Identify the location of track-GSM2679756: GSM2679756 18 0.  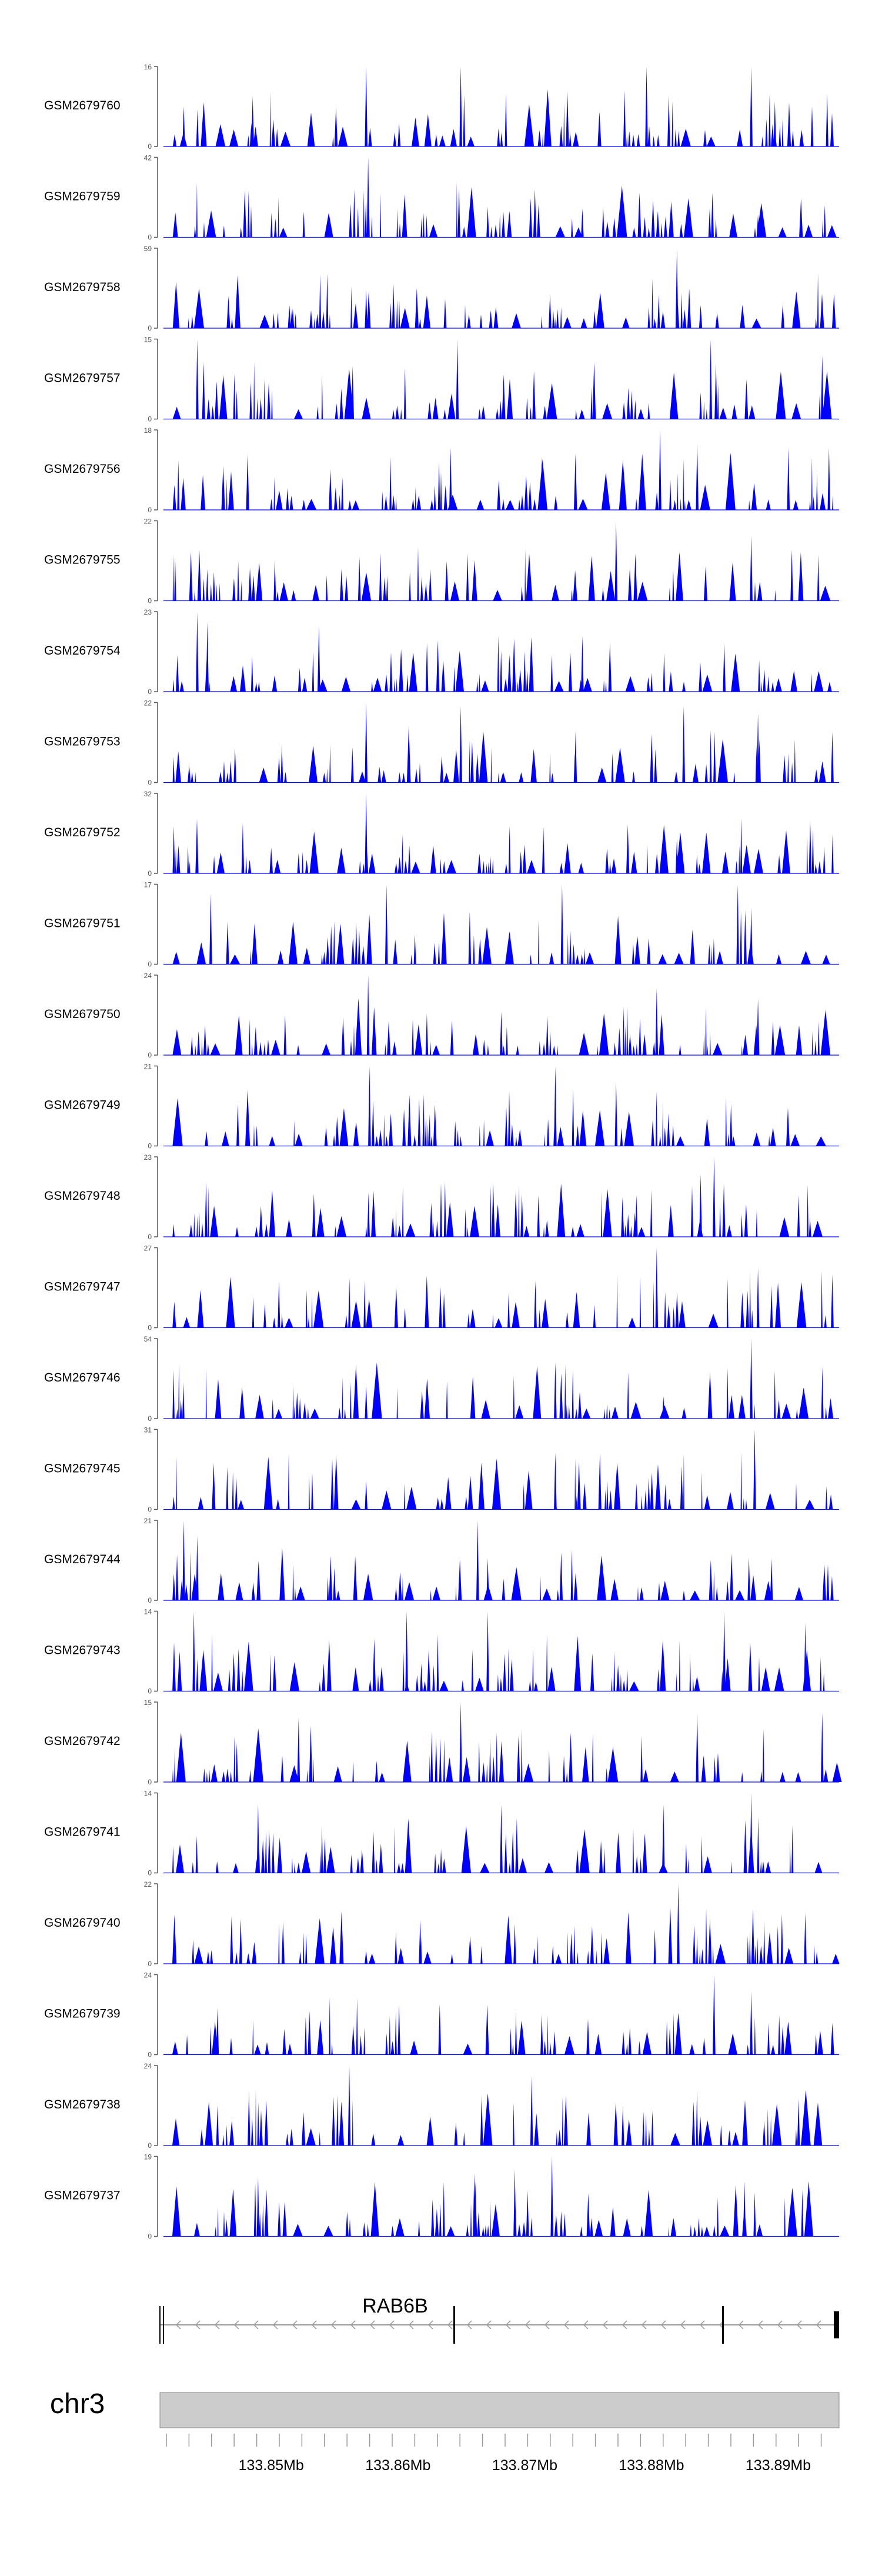
(441, 470).